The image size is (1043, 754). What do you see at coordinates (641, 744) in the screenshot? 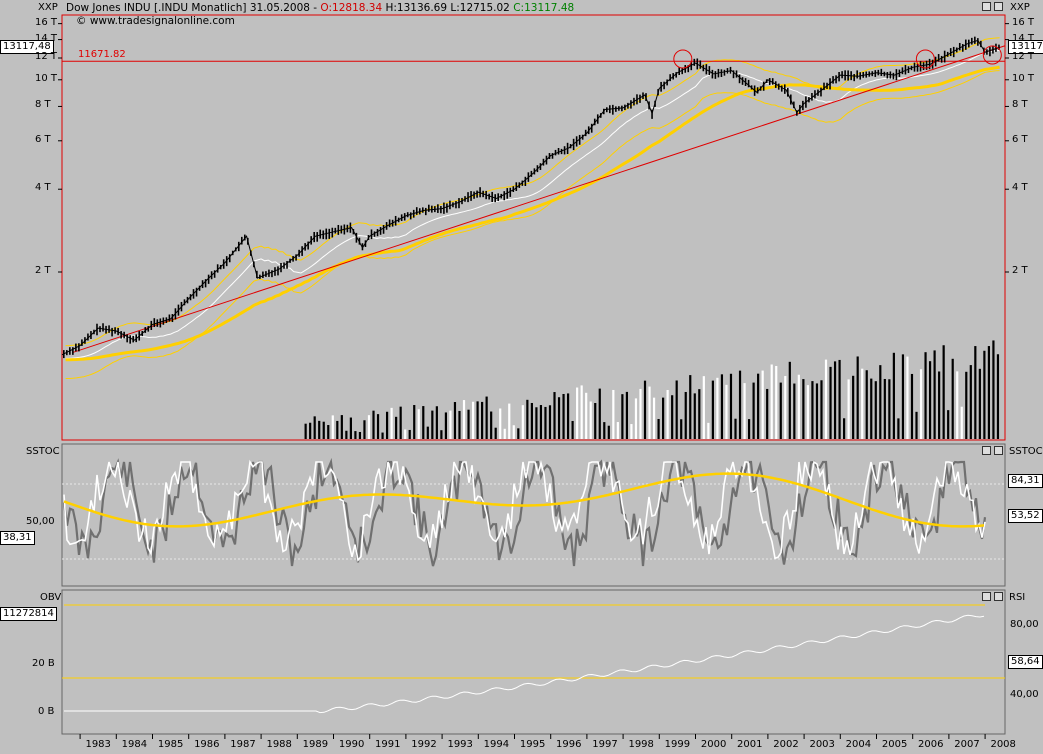
I see `x-tick-label: 1998` at bounding box center [641, 744].